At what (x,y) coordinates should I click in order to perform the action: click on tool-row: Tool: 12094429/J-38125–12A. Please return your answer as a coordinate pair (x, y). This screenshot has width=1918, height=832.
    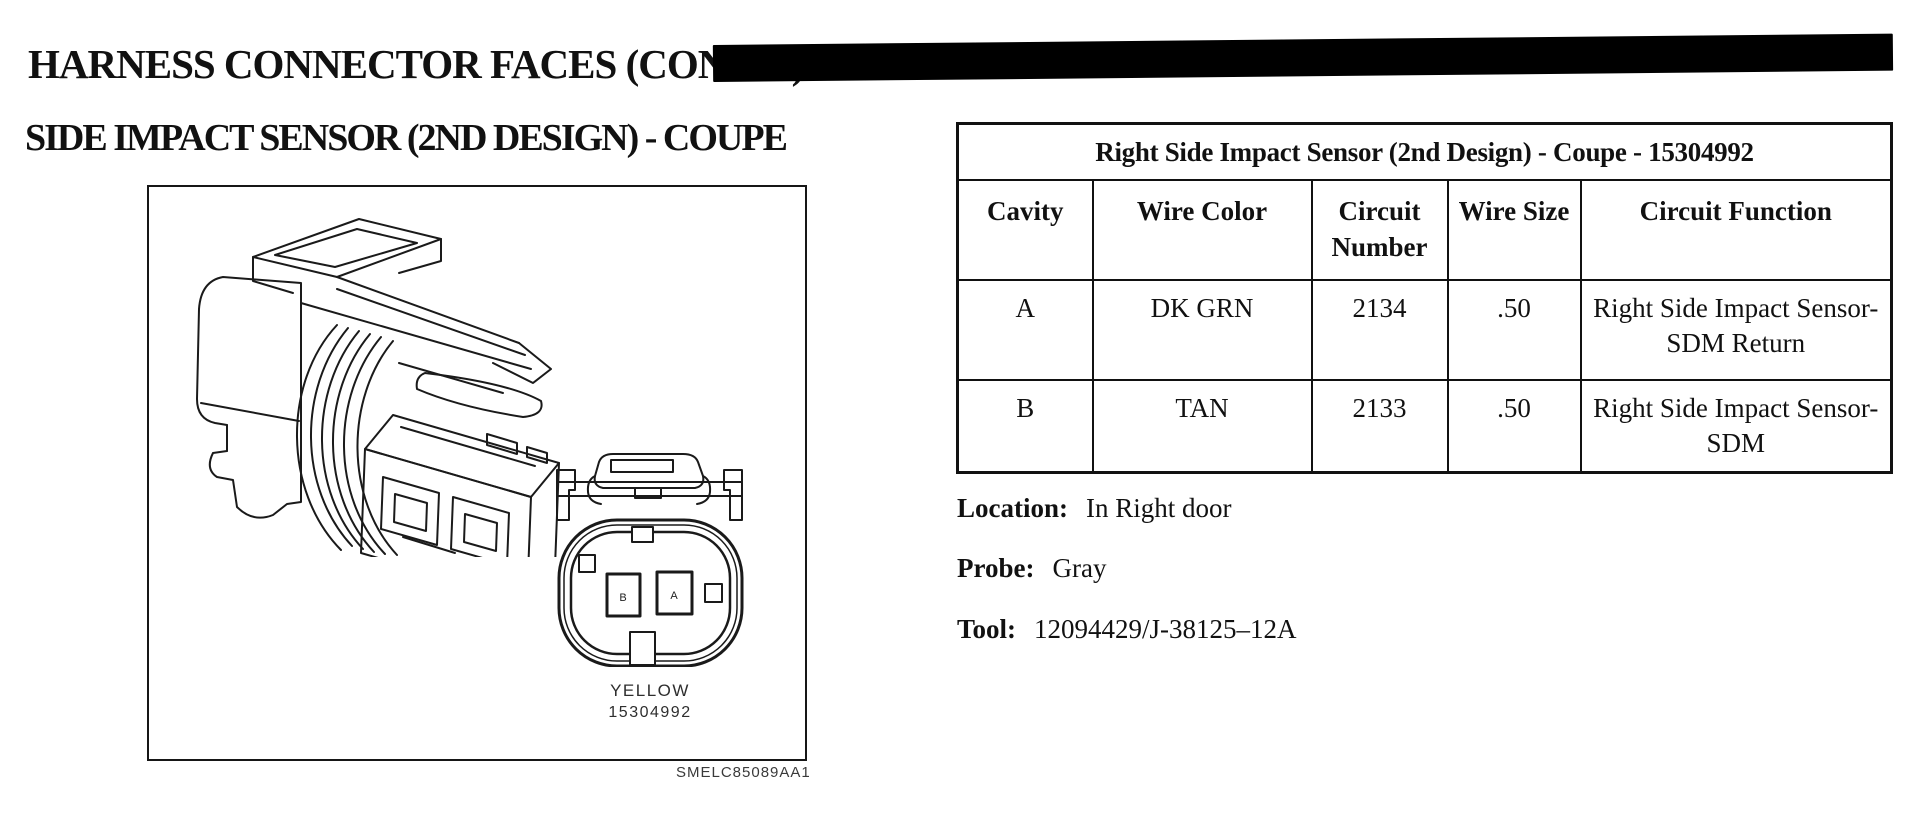
    Looking at the image, I should click on (1127, 629).